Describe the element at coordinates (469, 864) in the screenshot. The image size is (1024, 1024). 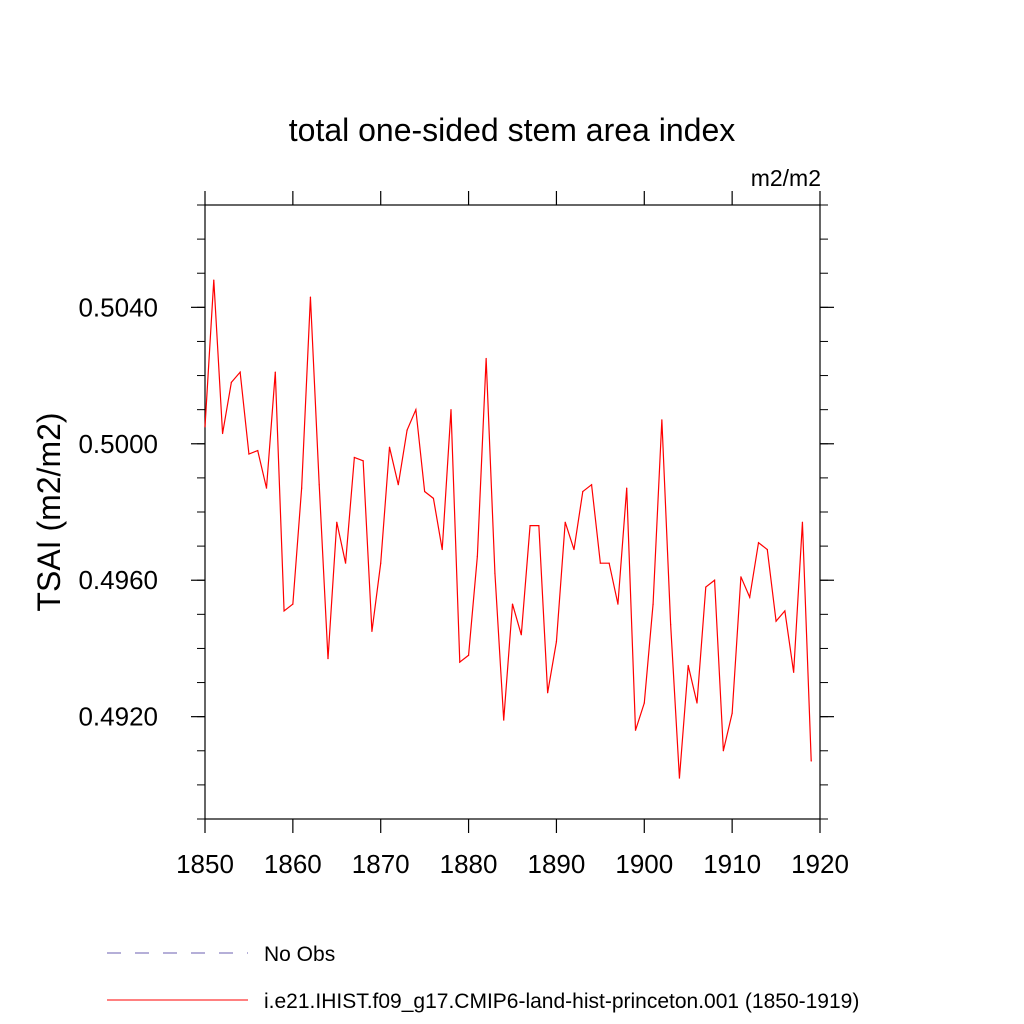
I see `x-tick-label: 1880` at that location.